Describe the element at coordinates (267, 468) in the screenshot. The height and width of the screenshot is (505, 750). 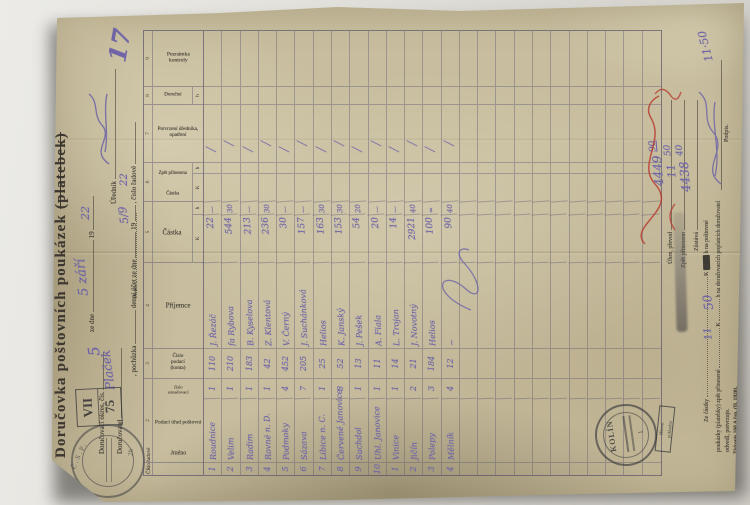
I see `cell-cislo-radove: 4` at that location.